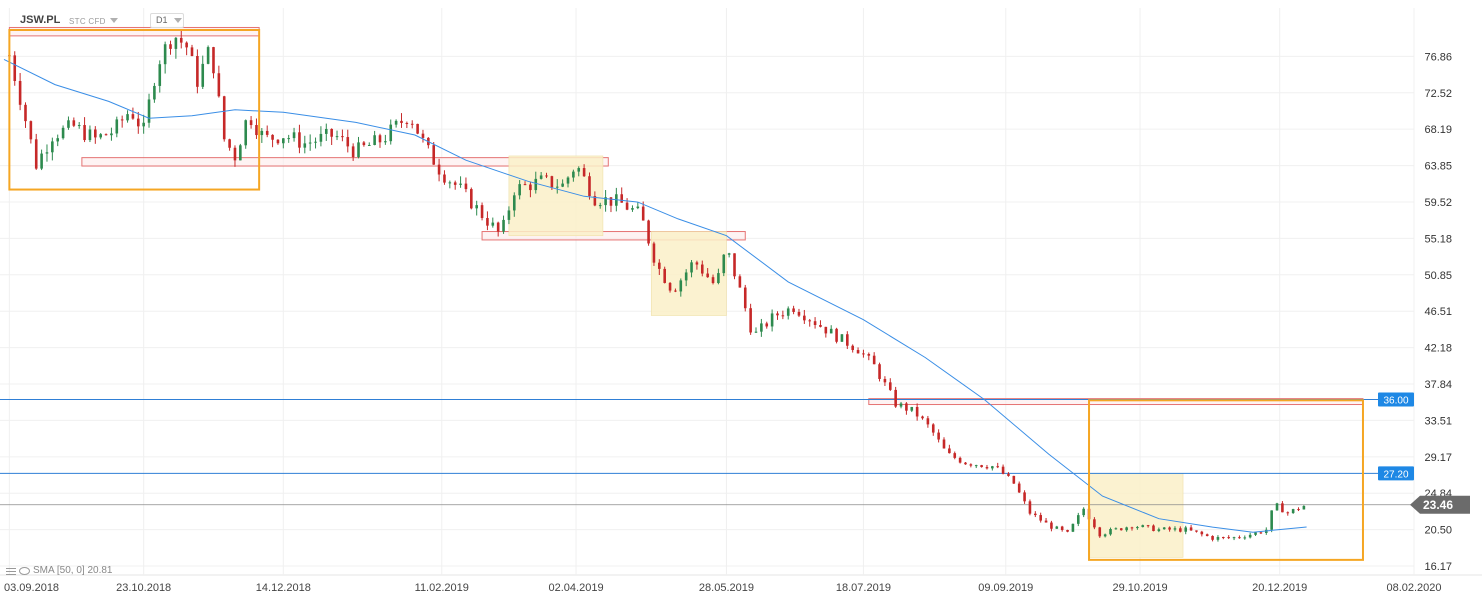 Image resolution: width=1482 pixels, height=604 pixels. I want to click on timeframe-selector, so click(167, 20).